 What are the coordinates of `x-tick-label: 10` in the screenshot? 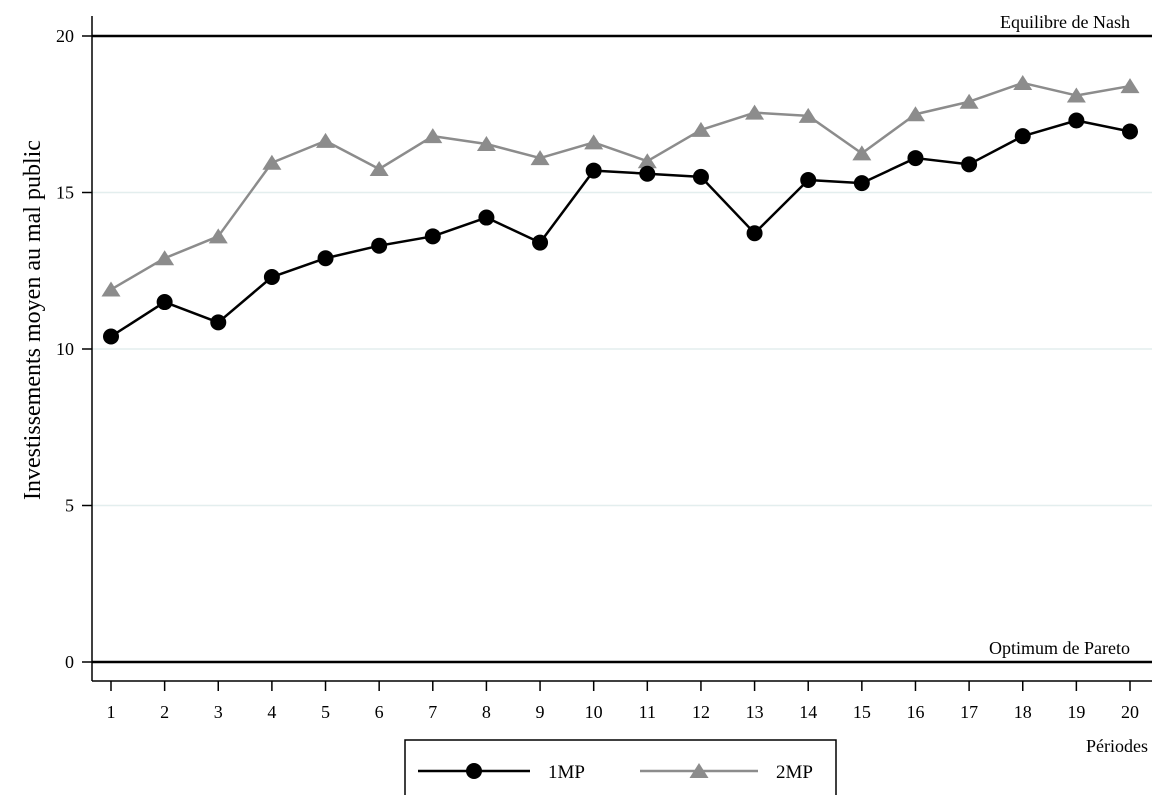 It's located at (594, 712).